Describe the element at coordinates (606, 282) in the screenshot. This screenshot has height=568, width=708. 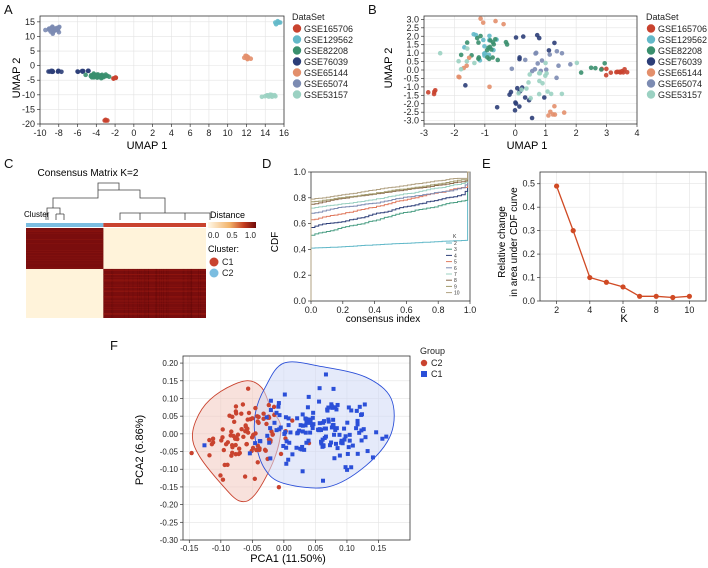
I see `delta-area-point-k5` at that location.